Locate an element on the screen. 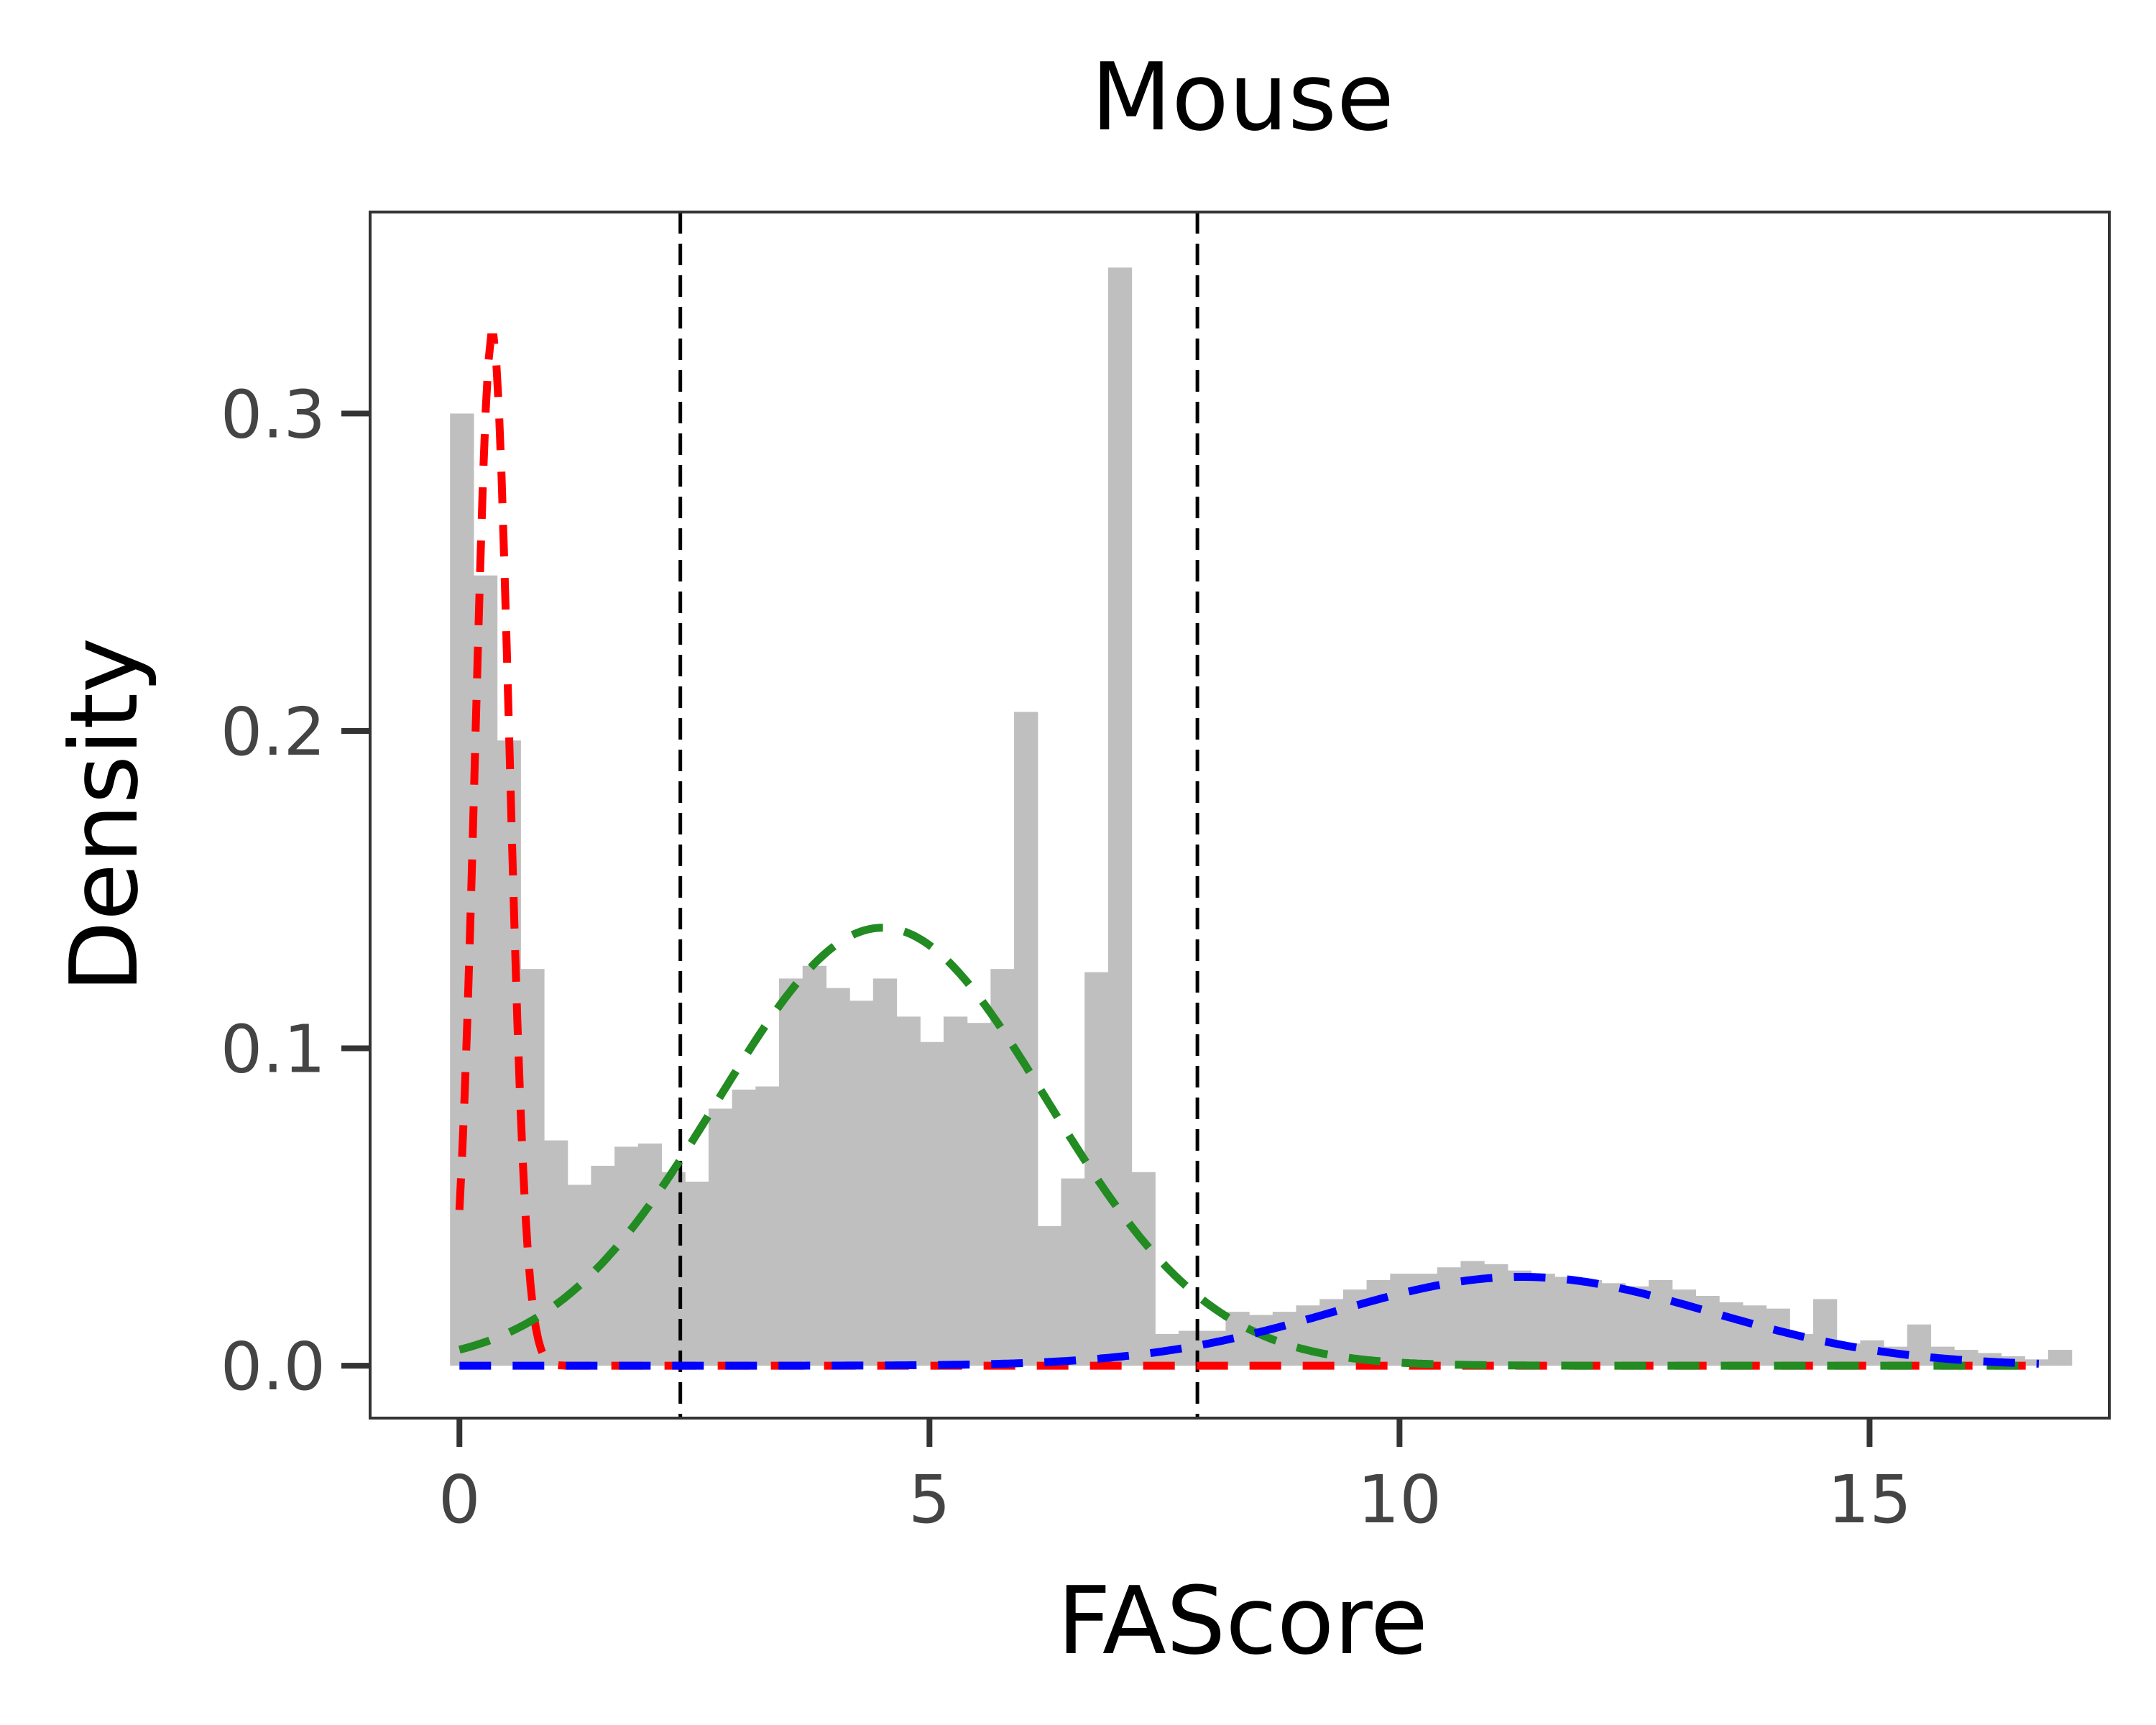 This screenshot has width=2156, height=1725. x-tick-label: 5 is located at coordinates (930, 1499).